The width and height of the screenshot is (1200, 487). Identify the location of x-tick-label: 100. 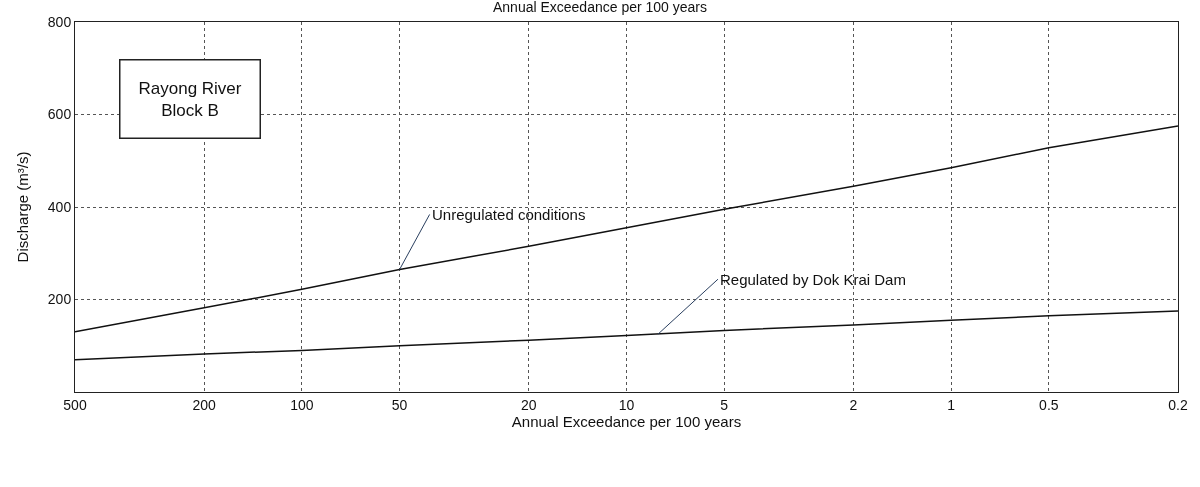
(302, 404).